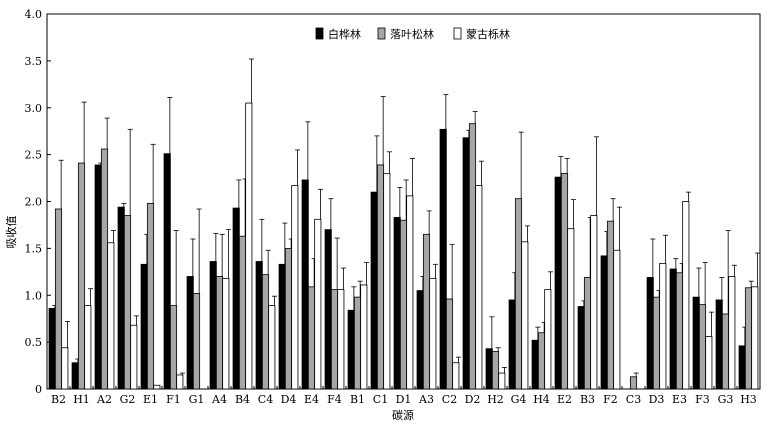 Image resolution: width=771 pixels, height=424 pixels. I want to click on x-tick-label: B3, so click(587, 399).